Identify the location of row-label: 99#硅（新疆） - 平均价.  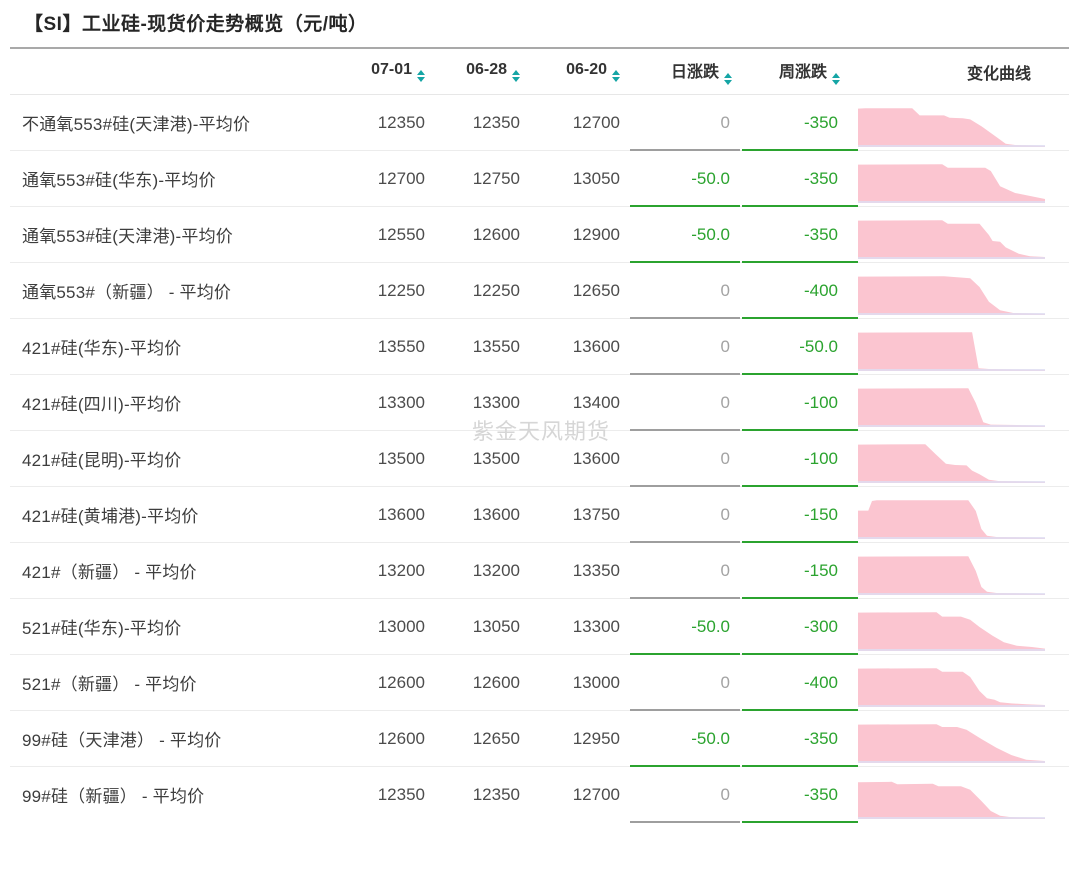
(113, 796).